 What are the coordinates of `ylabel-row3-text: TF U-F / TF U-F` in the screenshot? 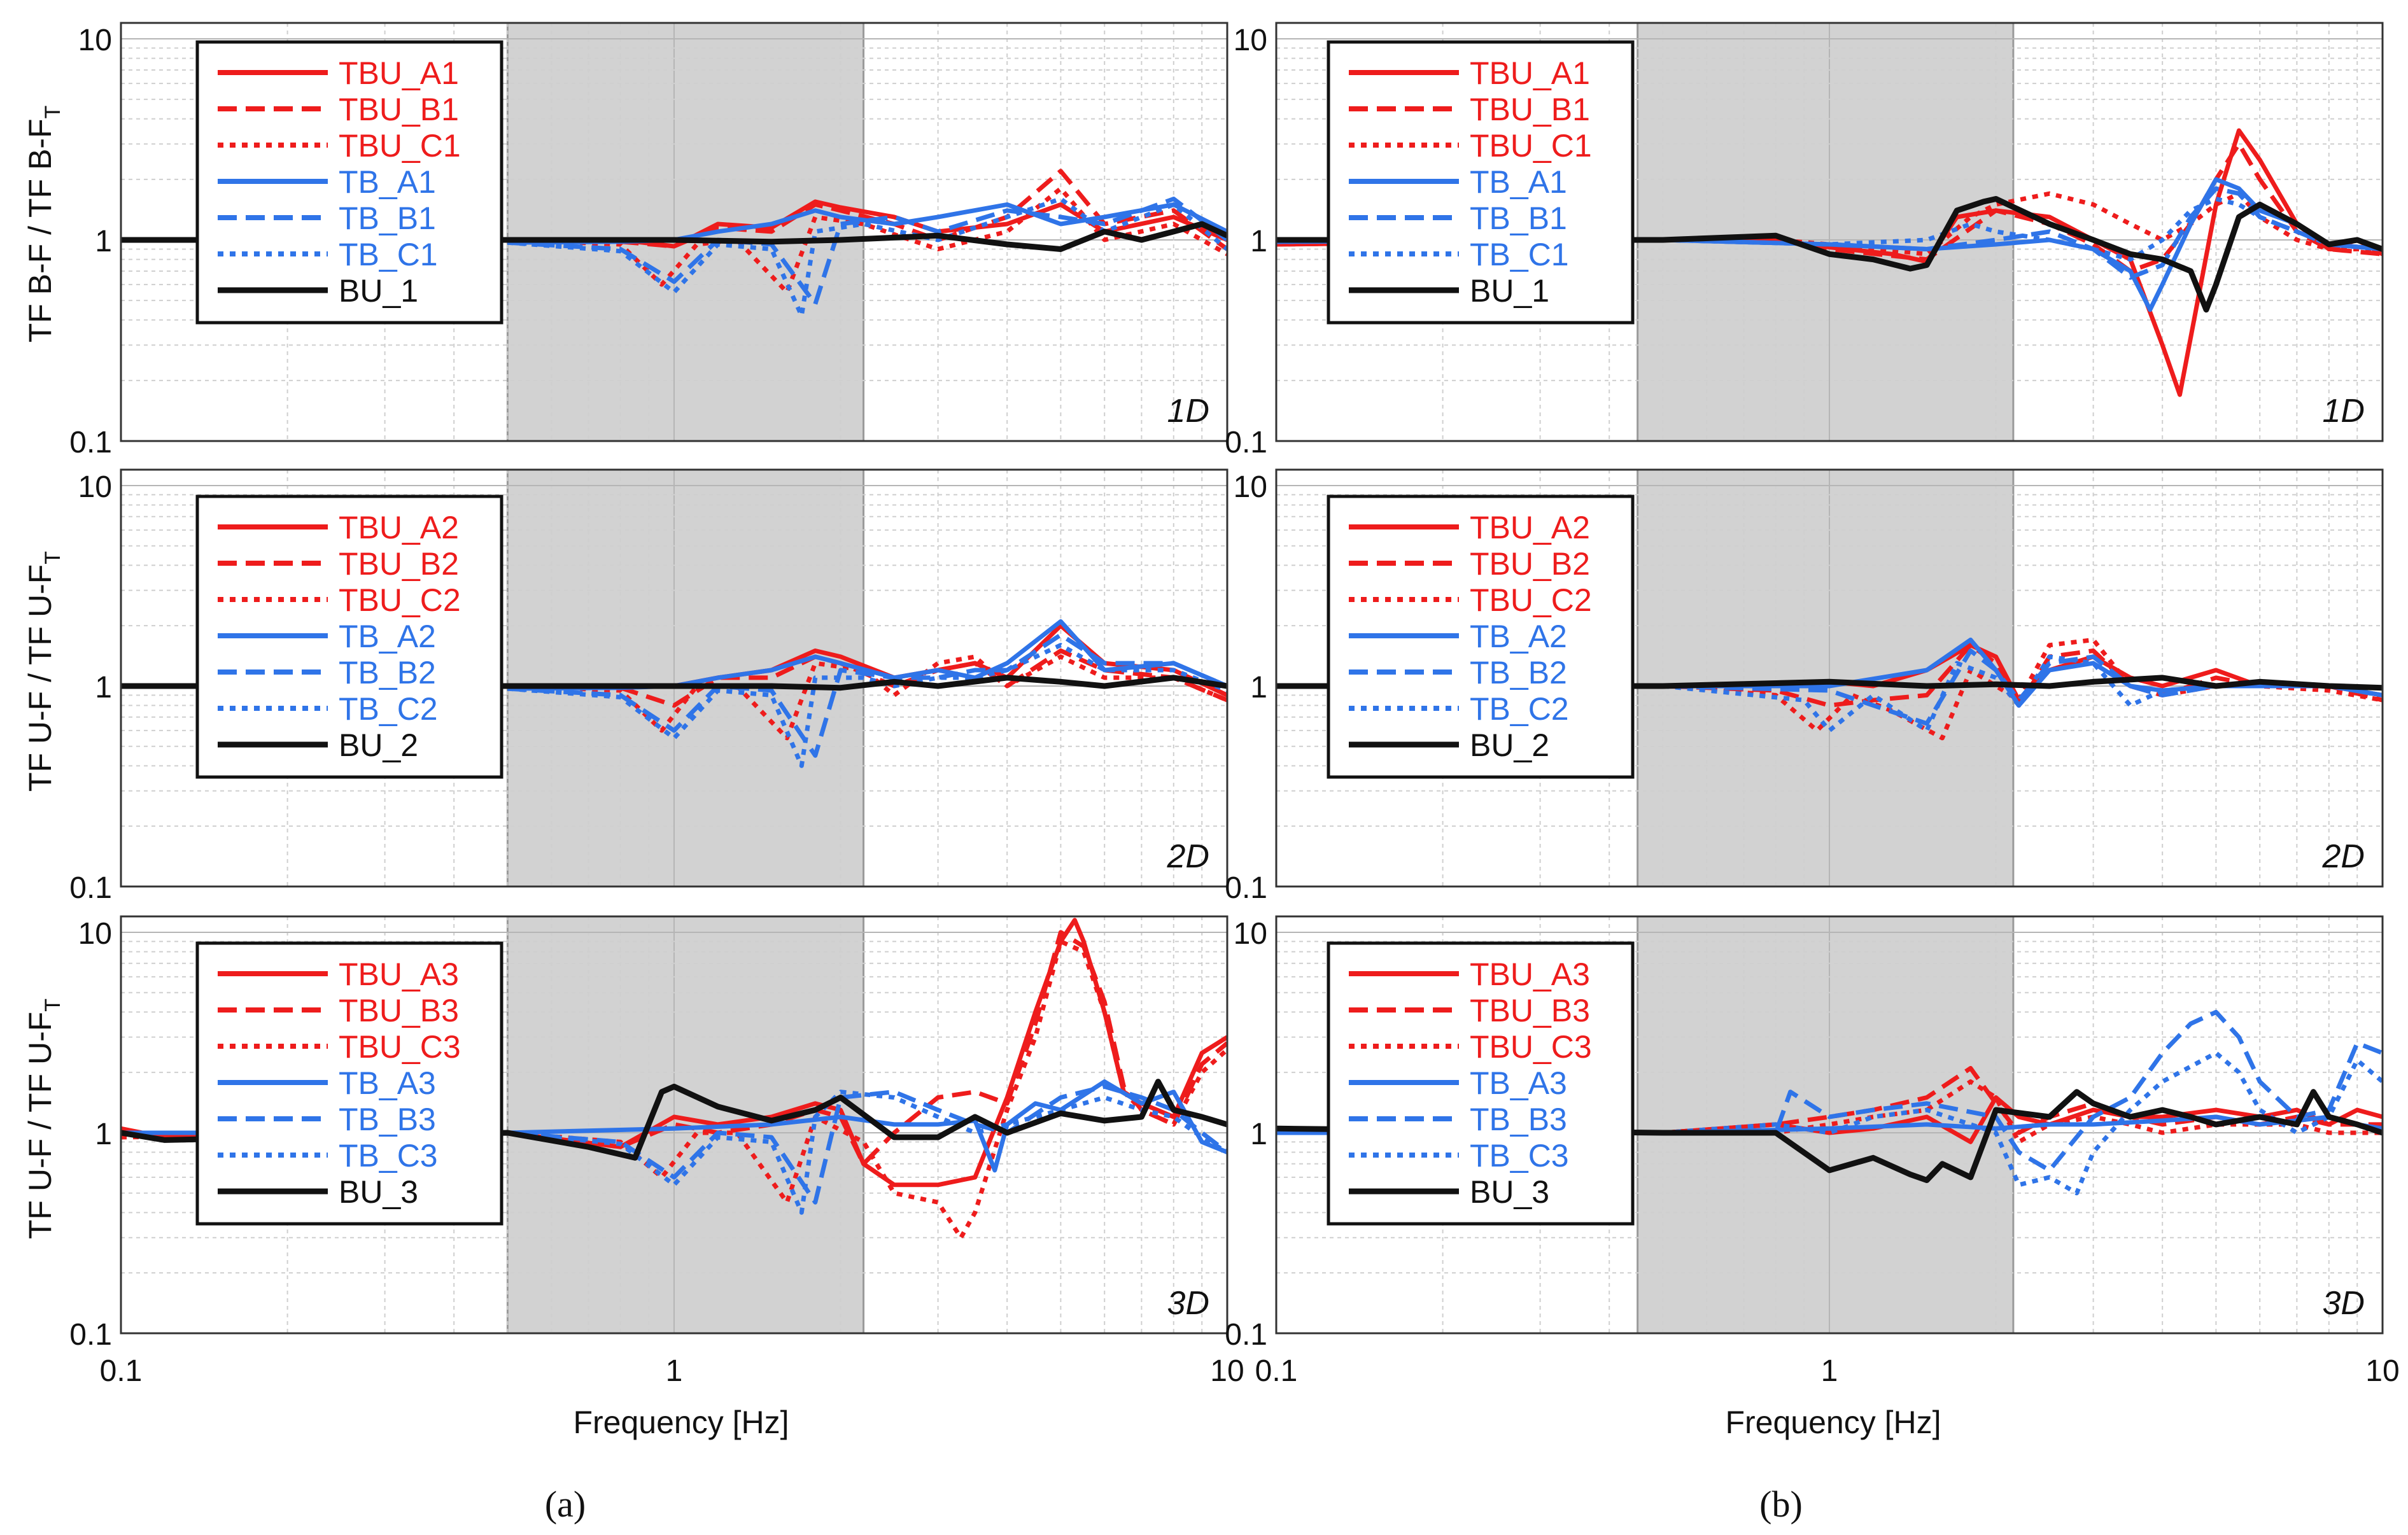 It's located at (40, 1125).